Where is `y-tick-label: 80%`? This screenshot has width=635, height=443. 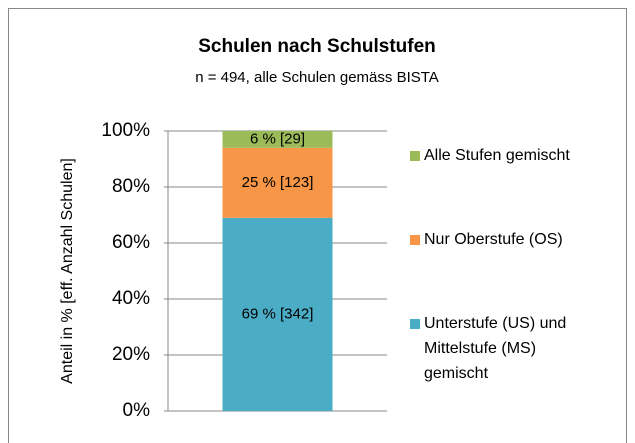 y-tick-label: 80% is located at coordinates (131, 186).